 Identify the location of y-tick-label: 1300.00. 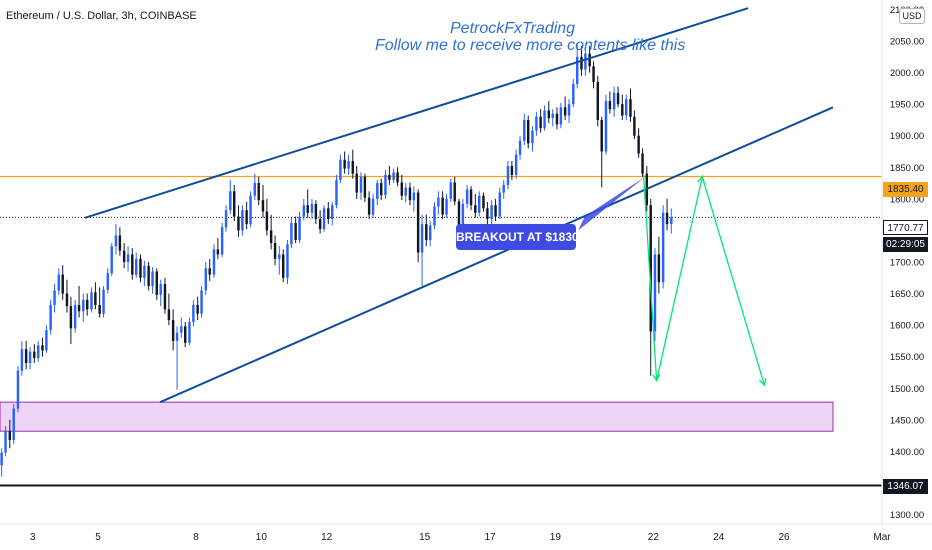
(907, 515).